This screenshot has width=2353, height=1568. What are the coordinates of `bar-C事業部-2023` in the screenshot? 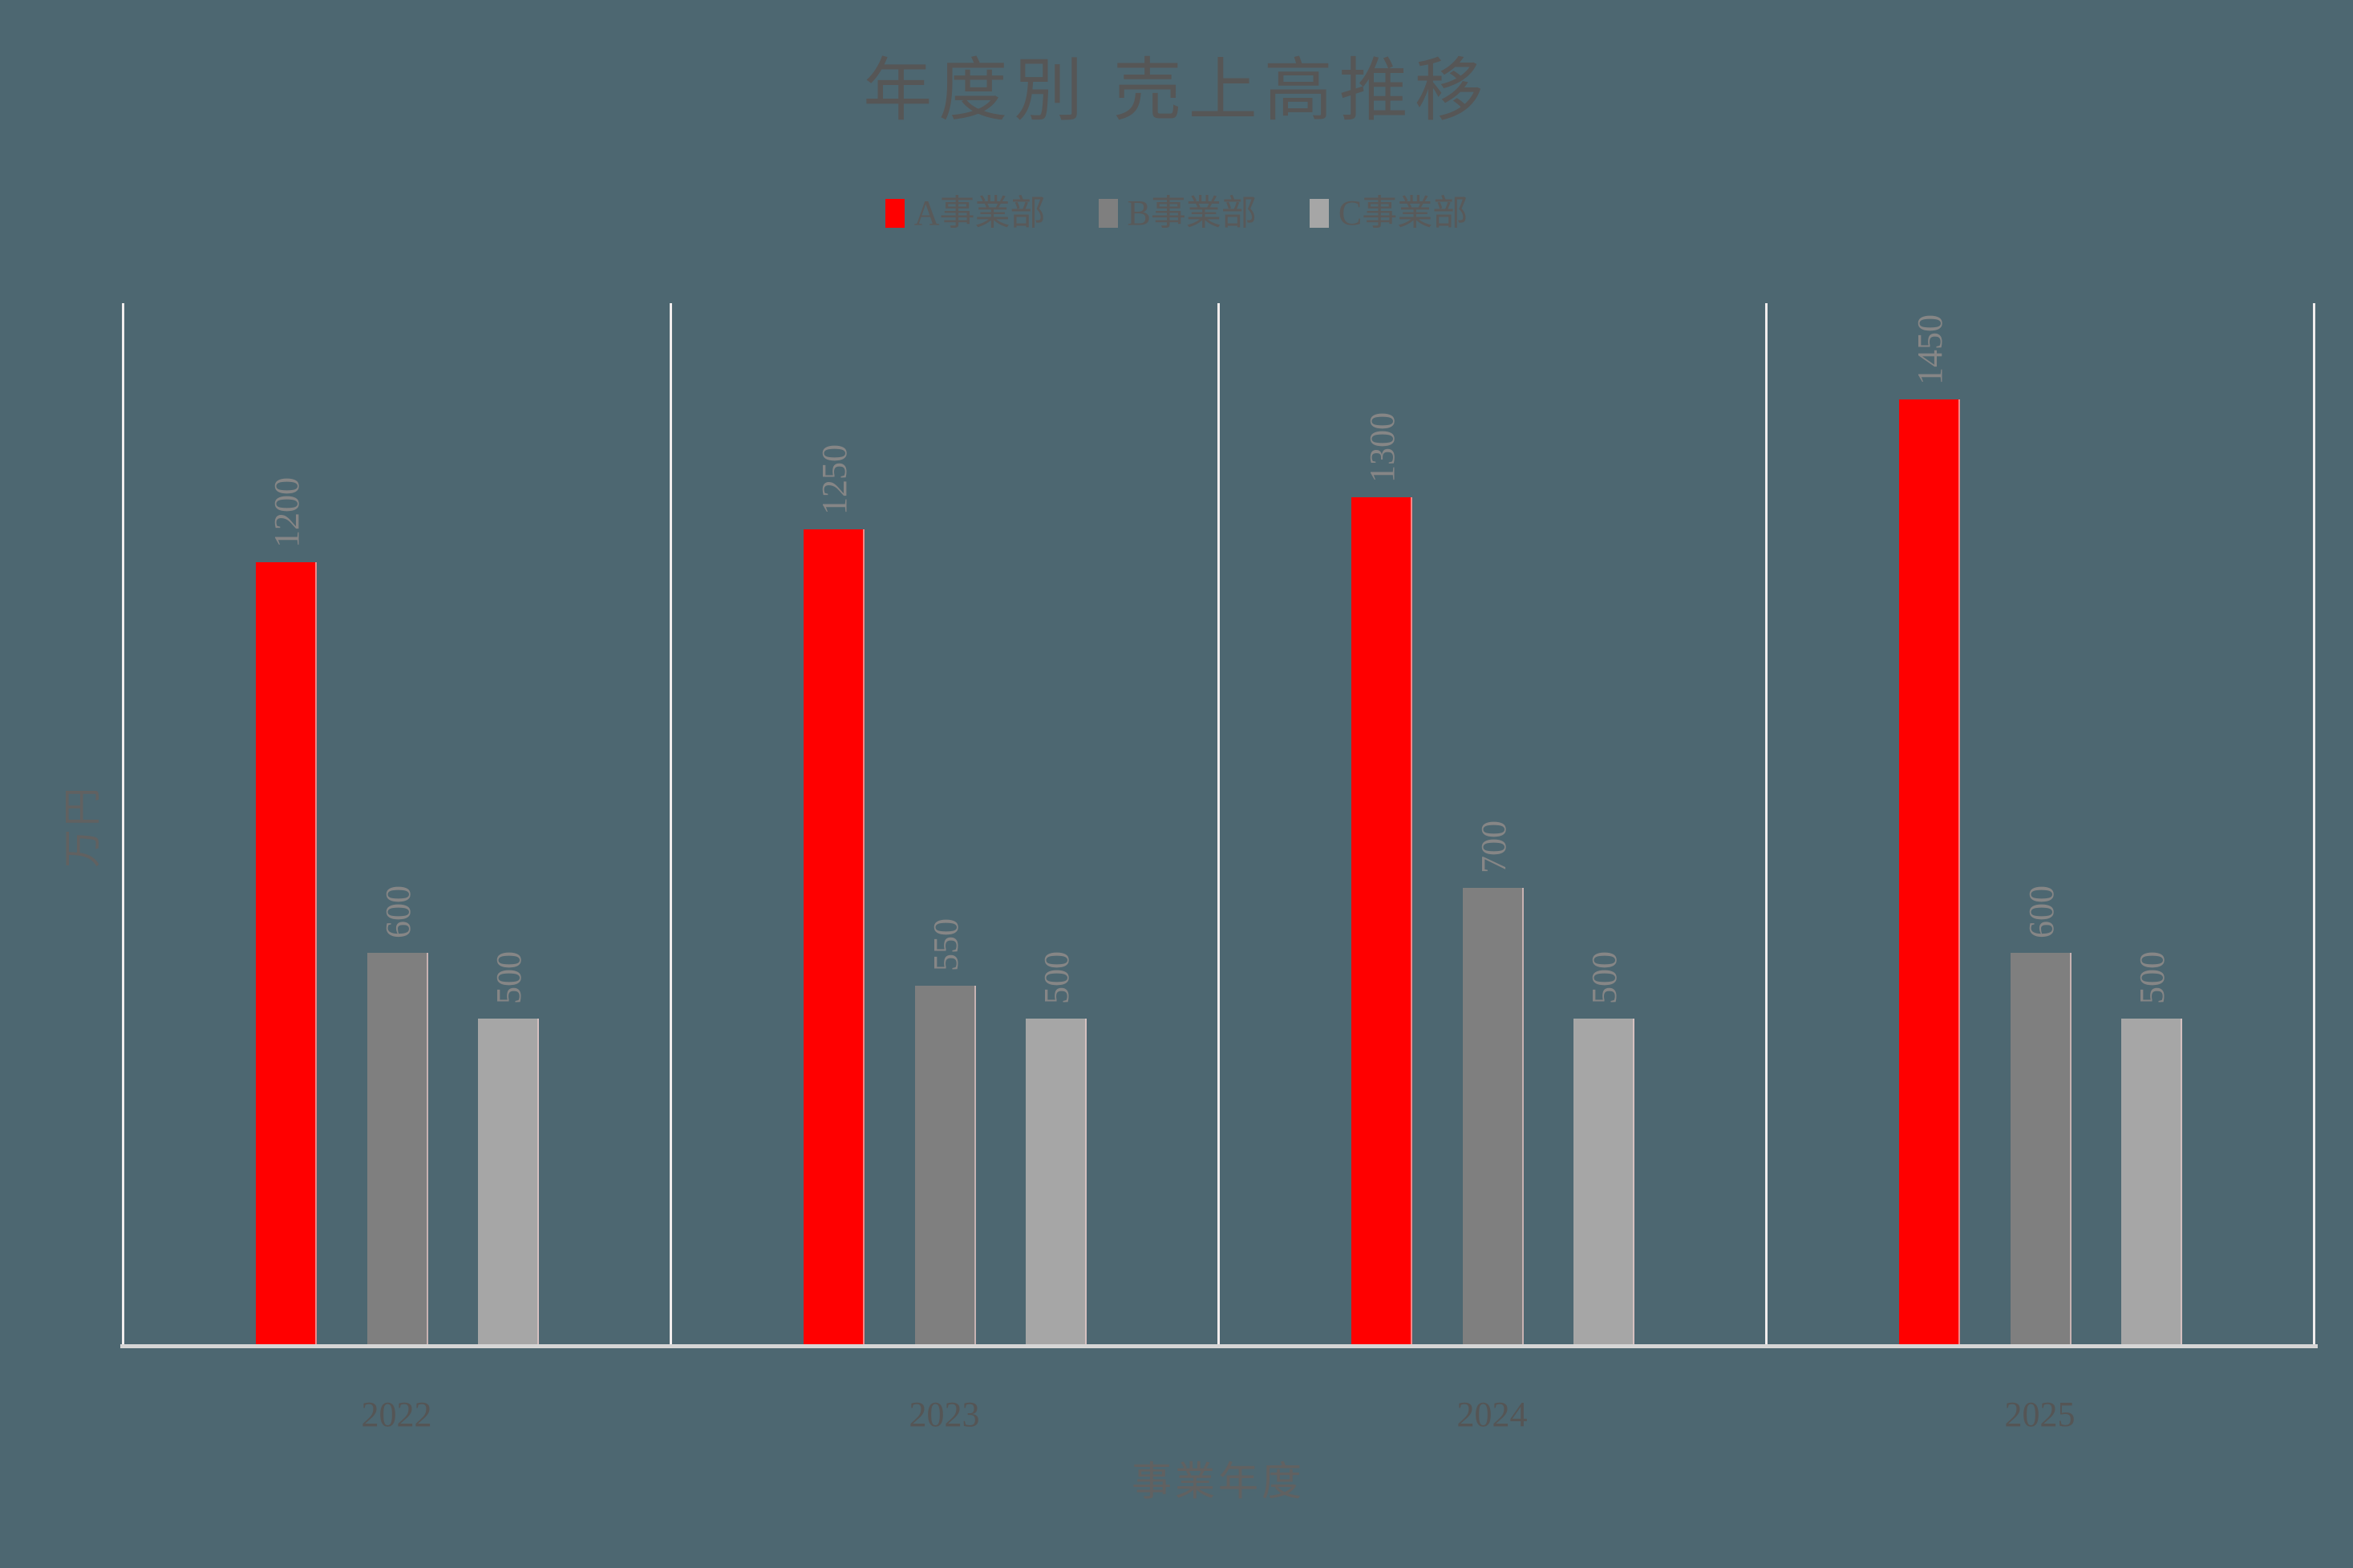 It's located at (1056, 1181).